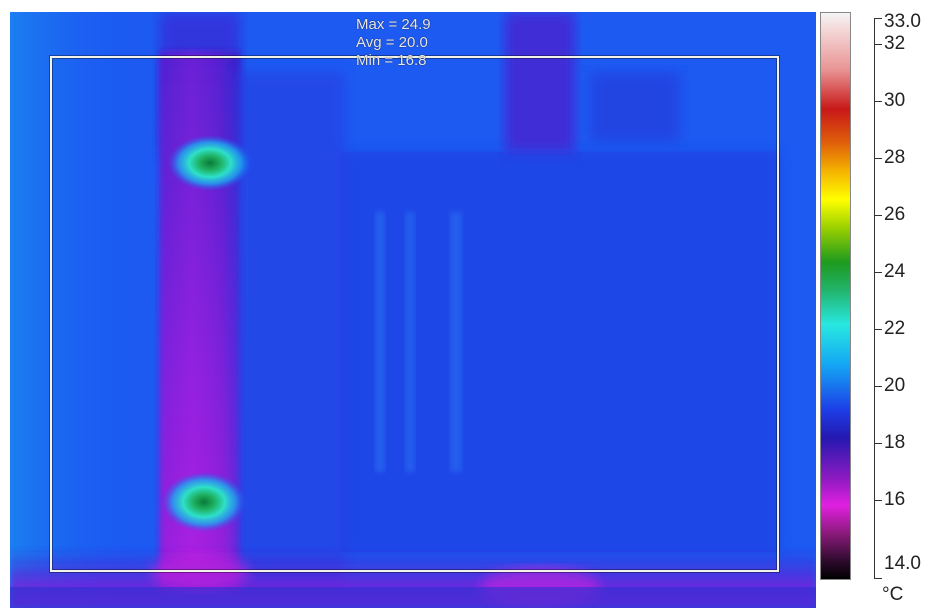 This screenshot has height=608, width=940. I want to click on scale-label-bottom: 14.0, so click(902, 563).